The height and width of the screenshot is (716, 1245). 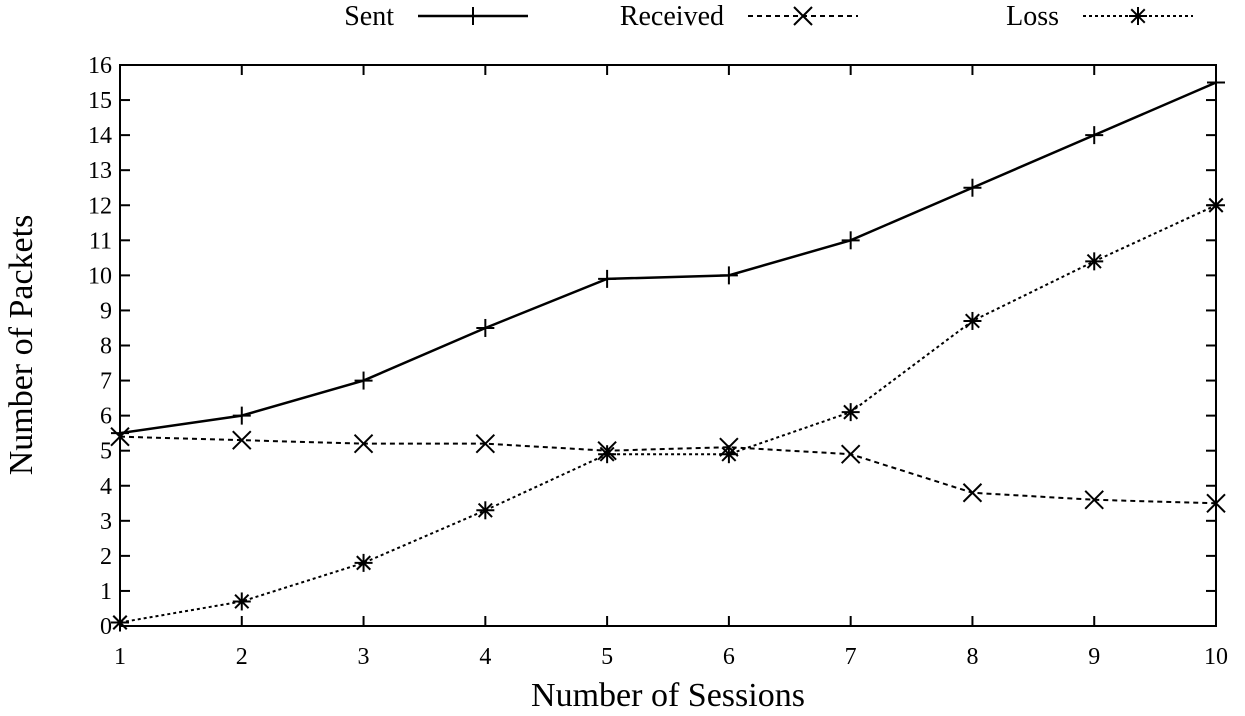 What do you see at coordinates (100, 66) in the screenshot?
I see `y-tick-label: 16` at bounding box center [100, 66].